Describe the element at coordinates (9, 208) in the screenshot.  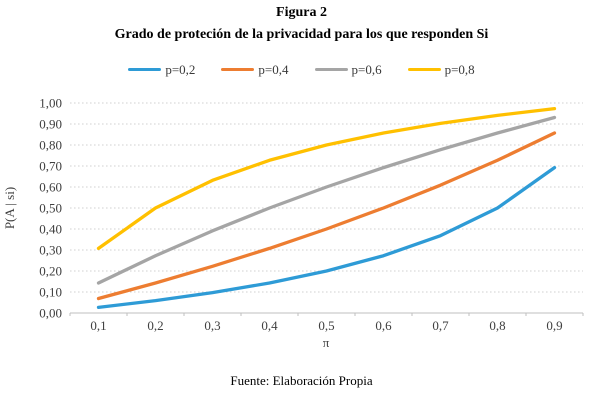
I see `y-axis-title: P(A | si)` at that location.